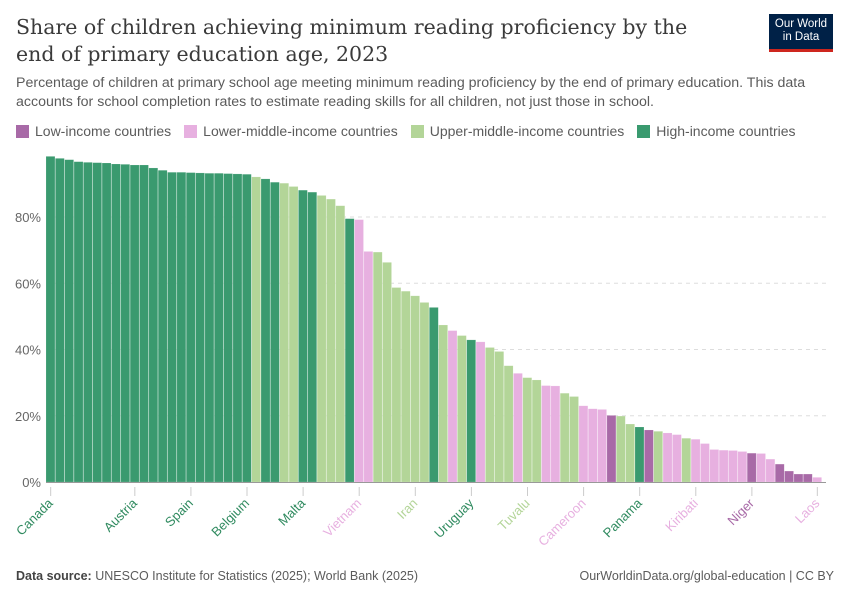  What do you see at coordinates (93, 131) in the screenshot?
I see `legend-item-low: Low-income countries` at bounding box center [93, 131].